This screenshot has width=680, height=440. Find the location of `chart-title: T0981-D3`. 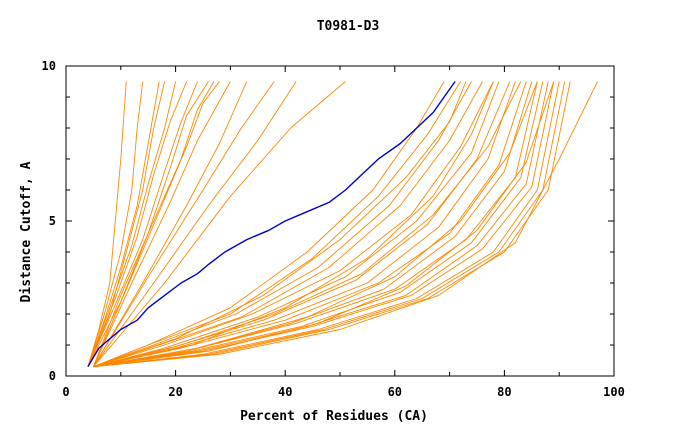

chart-title: T0981-D3 is located at coordinates (348, 26).